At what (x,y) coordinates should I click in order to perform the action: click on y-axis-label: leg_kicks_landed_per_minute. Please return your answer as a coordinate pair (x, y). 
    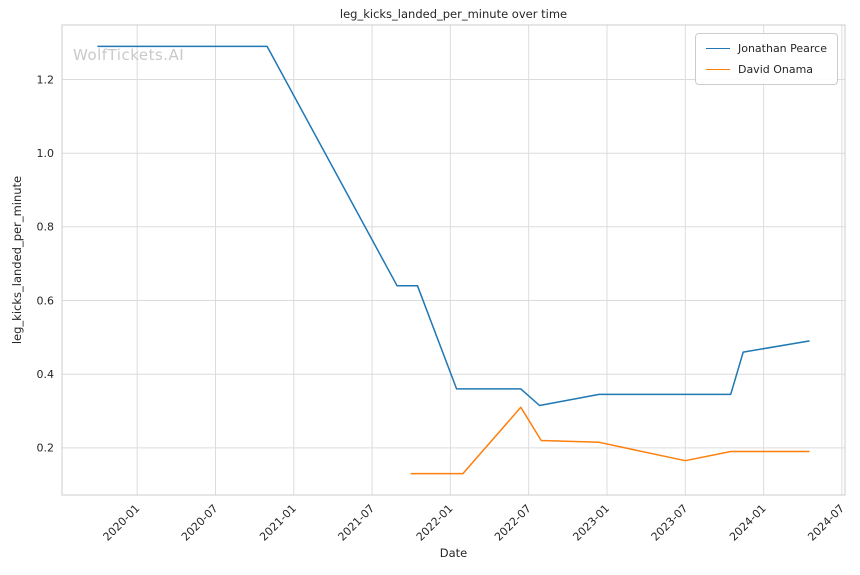
    Looking at the image, I should click on (17, 260).